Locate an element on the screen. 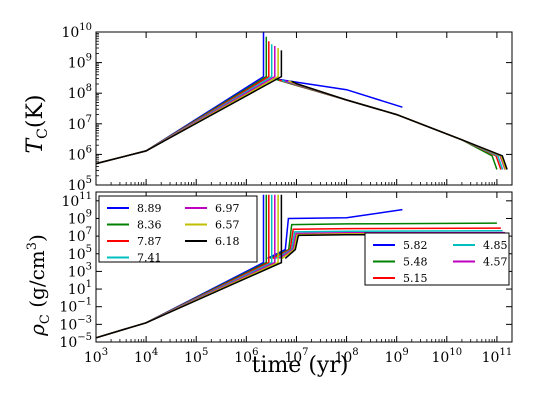  bottom-series-line is located at coordinates (189, 266).